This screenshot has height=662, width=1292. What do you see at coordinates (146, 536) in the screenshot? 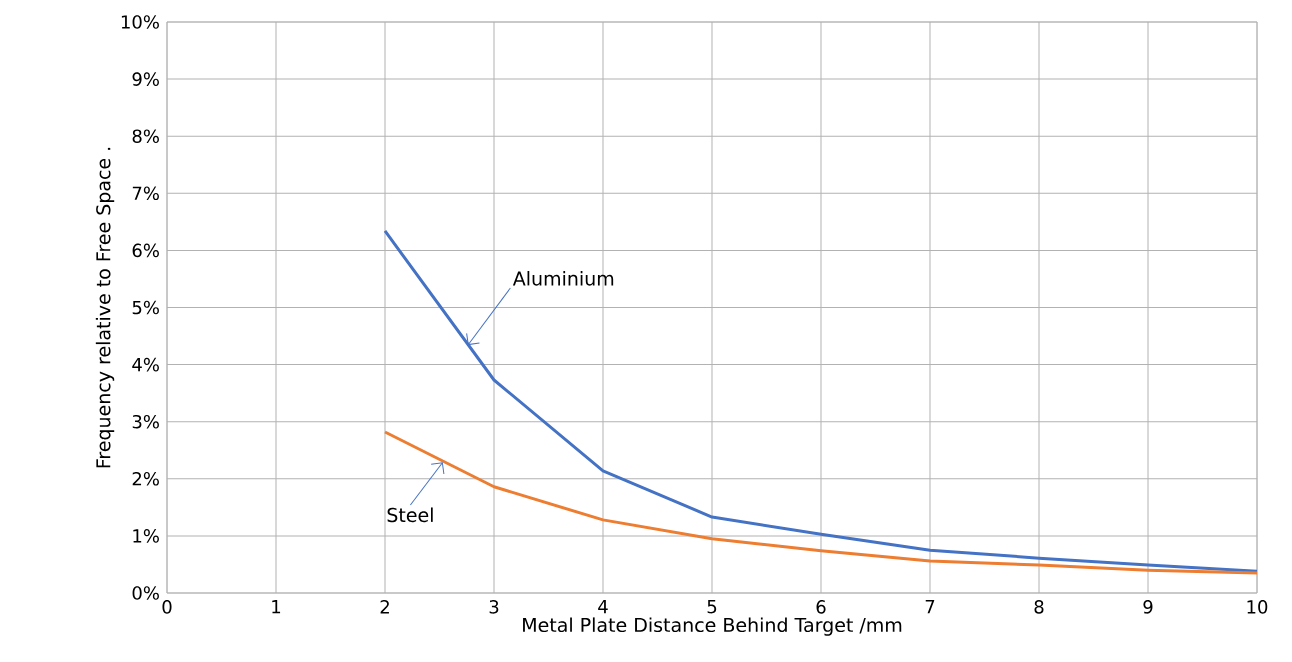
I see `y-tick-label: 1%` at bounding box center [146, 536].